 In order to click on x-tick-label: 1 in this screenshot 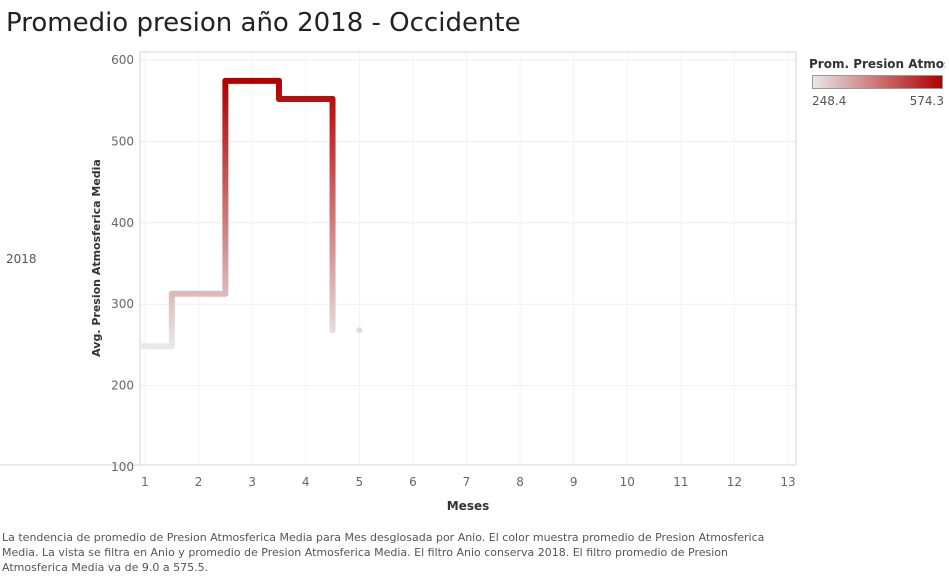, I will do `click(145, 482)`.